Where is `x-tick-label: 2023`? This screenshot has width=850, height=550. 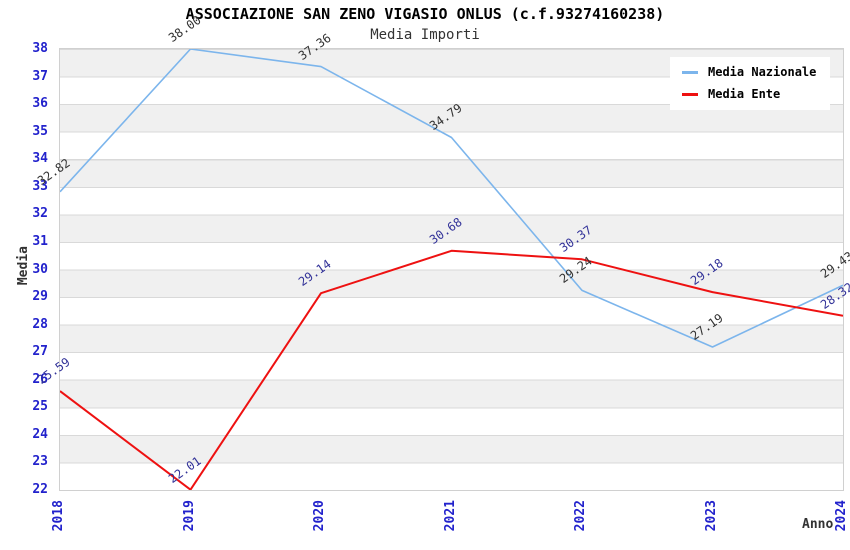
x-tick-label: 2023 is located at coordinates (711, 516).